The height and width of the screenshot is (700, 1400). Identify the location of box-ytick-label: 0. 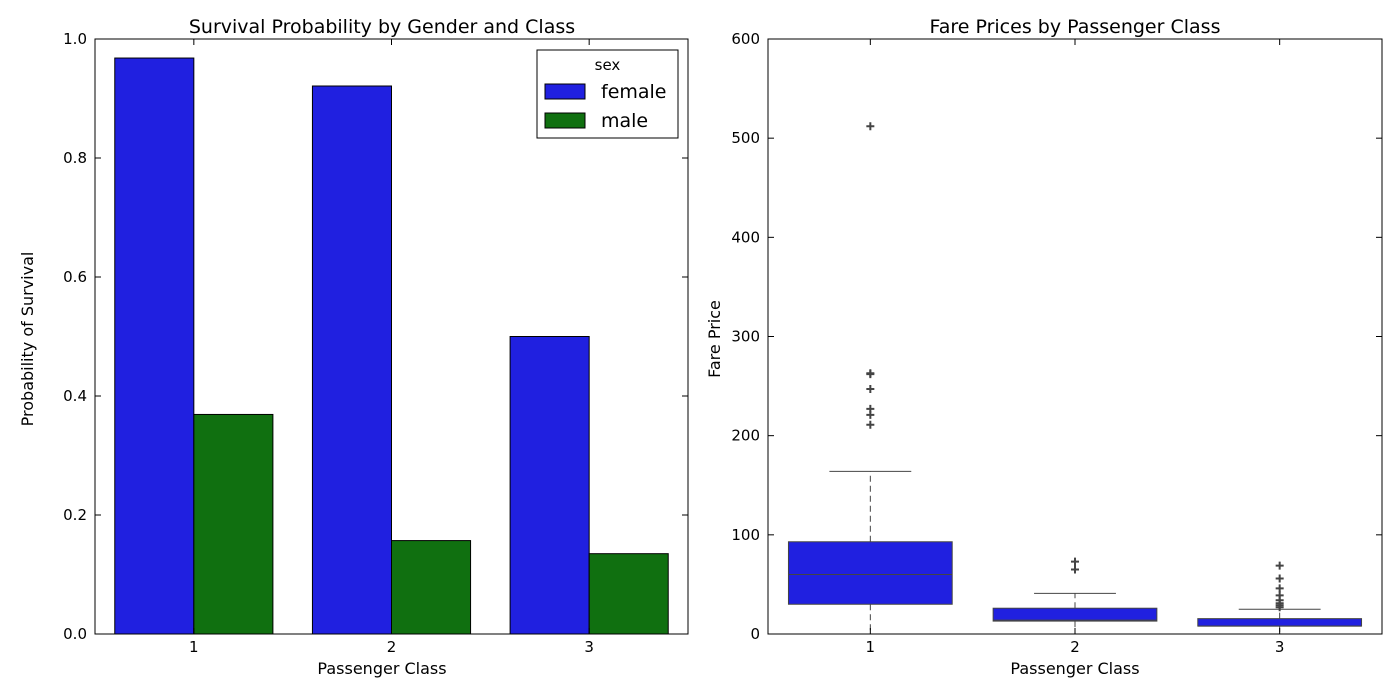
(755, 634).